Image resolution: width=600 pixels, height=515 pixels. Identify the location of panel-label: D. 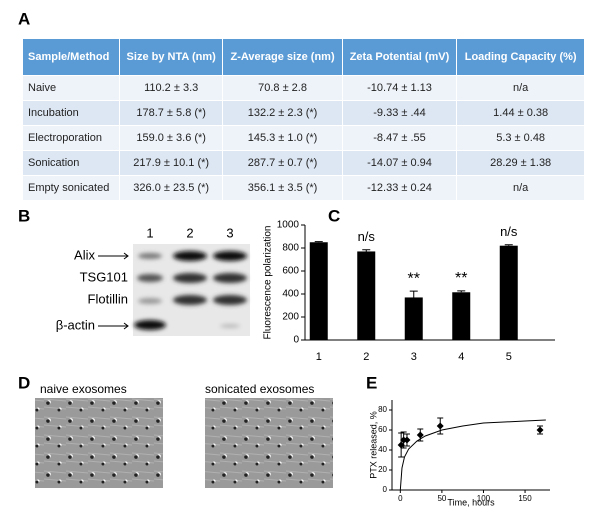
(24, 382).